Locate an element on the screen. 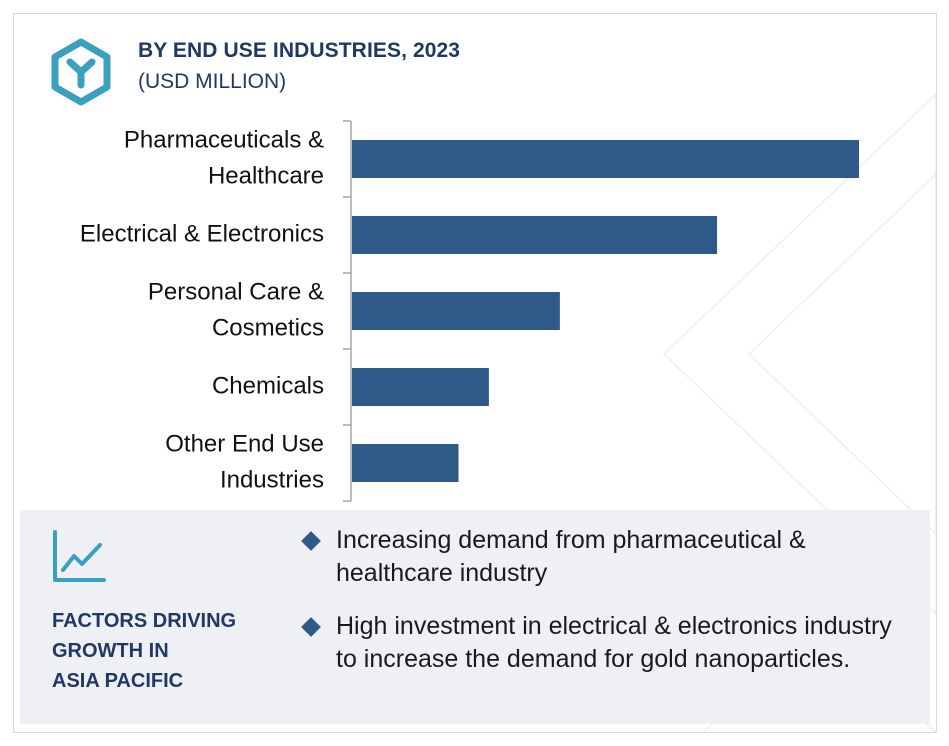 This screenshot has height=746, width=949. factors-title: FACTORS DRIVING GROWTH IN ASIA PACIFIC is located at coordinates (167, 651).